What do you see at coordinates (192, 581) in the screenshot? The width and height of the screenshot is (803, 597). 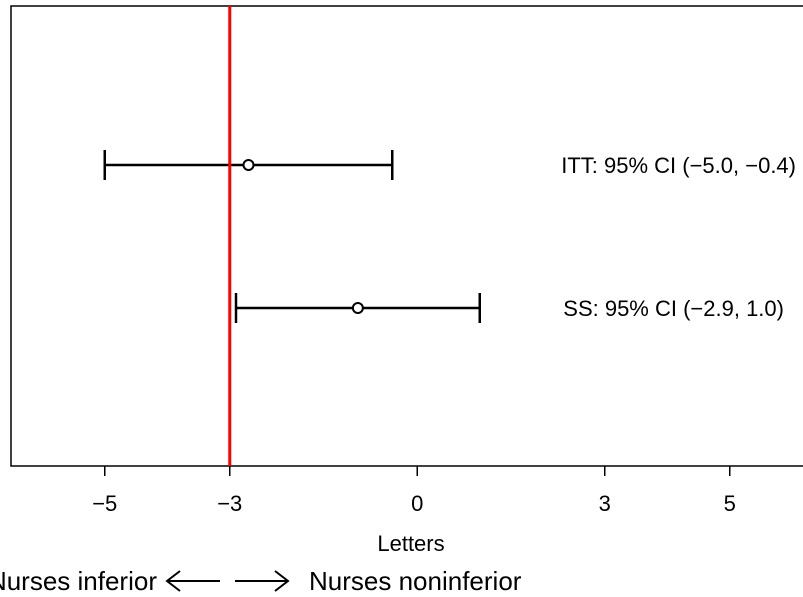 I see `left-arrow-icon` at bounding box center [192, 581].